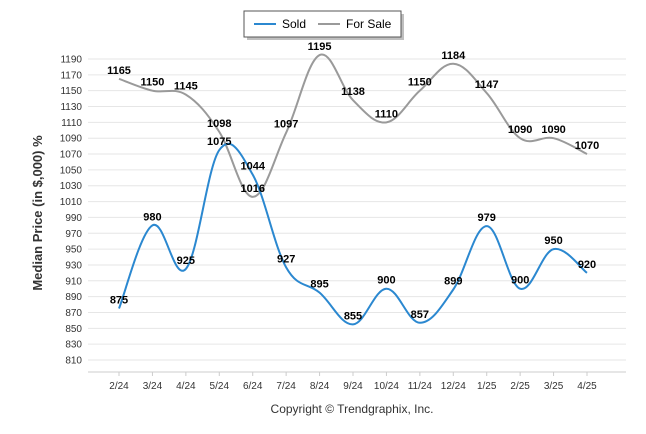 This screenshot has height=434, width=646. What do you see at coordinates (153, 386) in the screenshot?
I see `x-tick-label: 3/24` at bounding box center [153, 386].